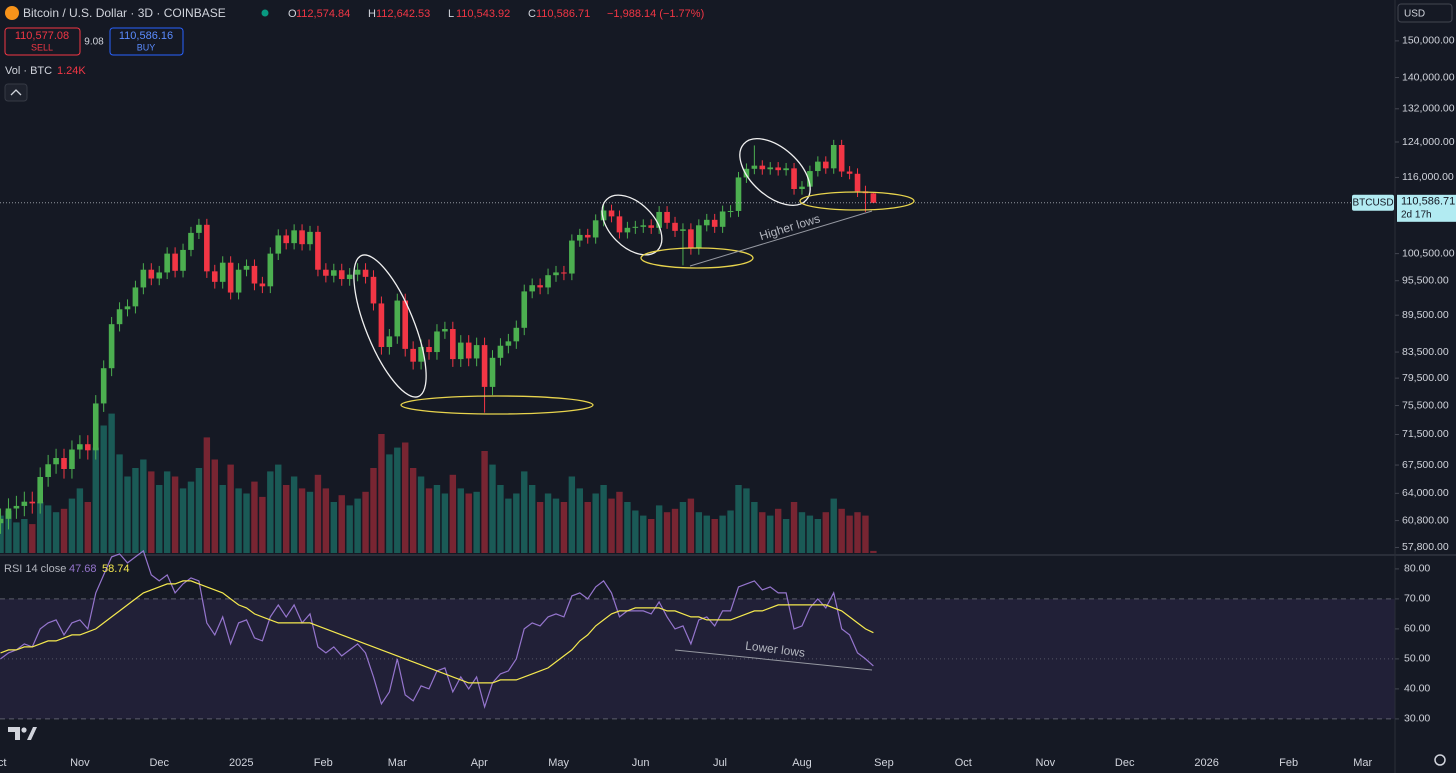  I want to click on currency-button, so click(1425, 13).